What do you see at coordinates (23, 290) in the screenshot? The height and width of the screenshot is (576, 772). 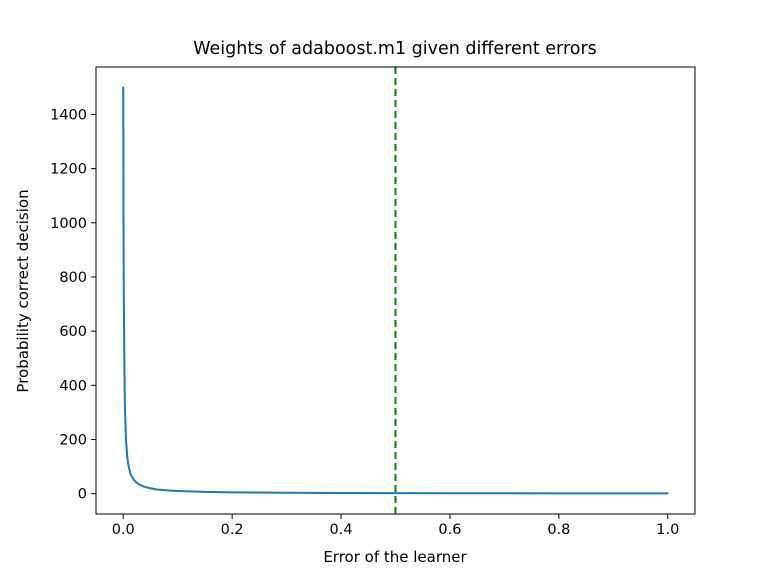 I see `y-axis-label: Probability correct decision` at bounding box center [23, 290].